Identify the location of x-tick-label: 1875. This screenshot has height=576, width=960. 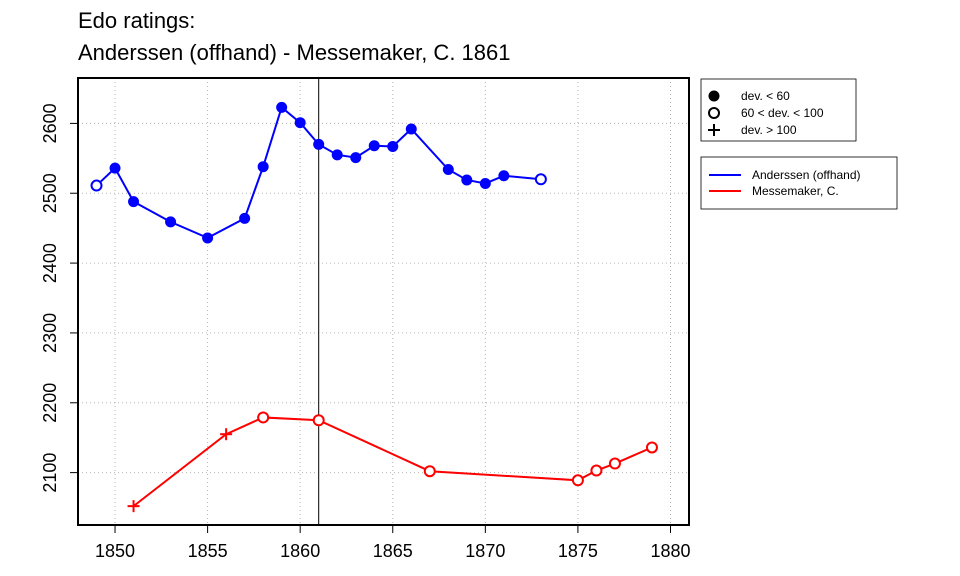
(578, 551).